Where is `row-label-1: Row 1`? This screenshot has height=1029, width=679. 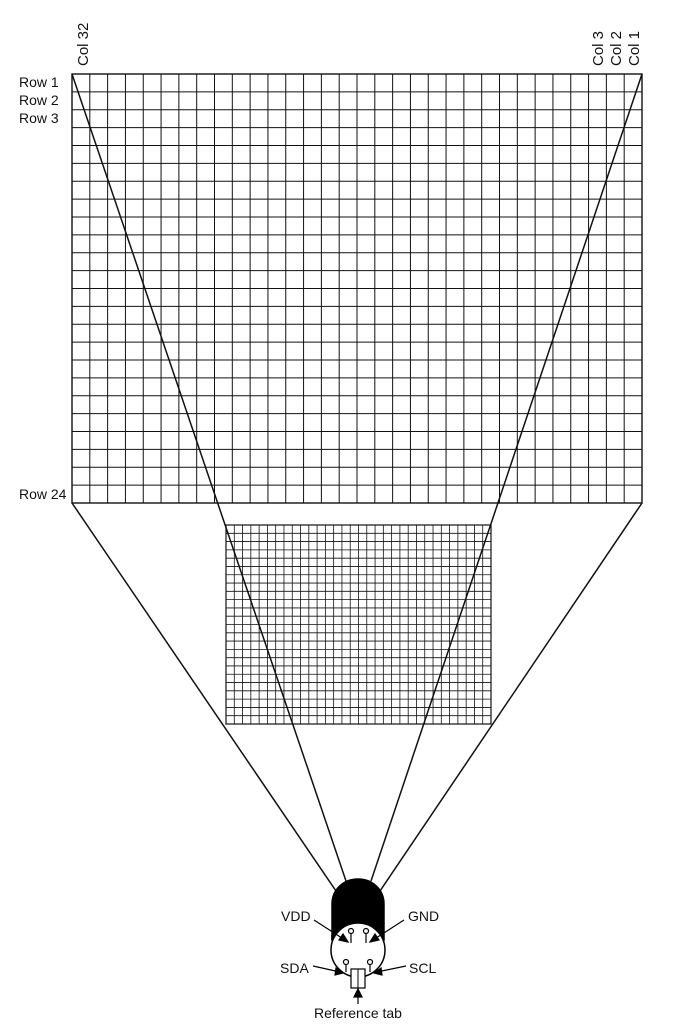 row-label-1: Row 1 is located at coordinates (39, 82).